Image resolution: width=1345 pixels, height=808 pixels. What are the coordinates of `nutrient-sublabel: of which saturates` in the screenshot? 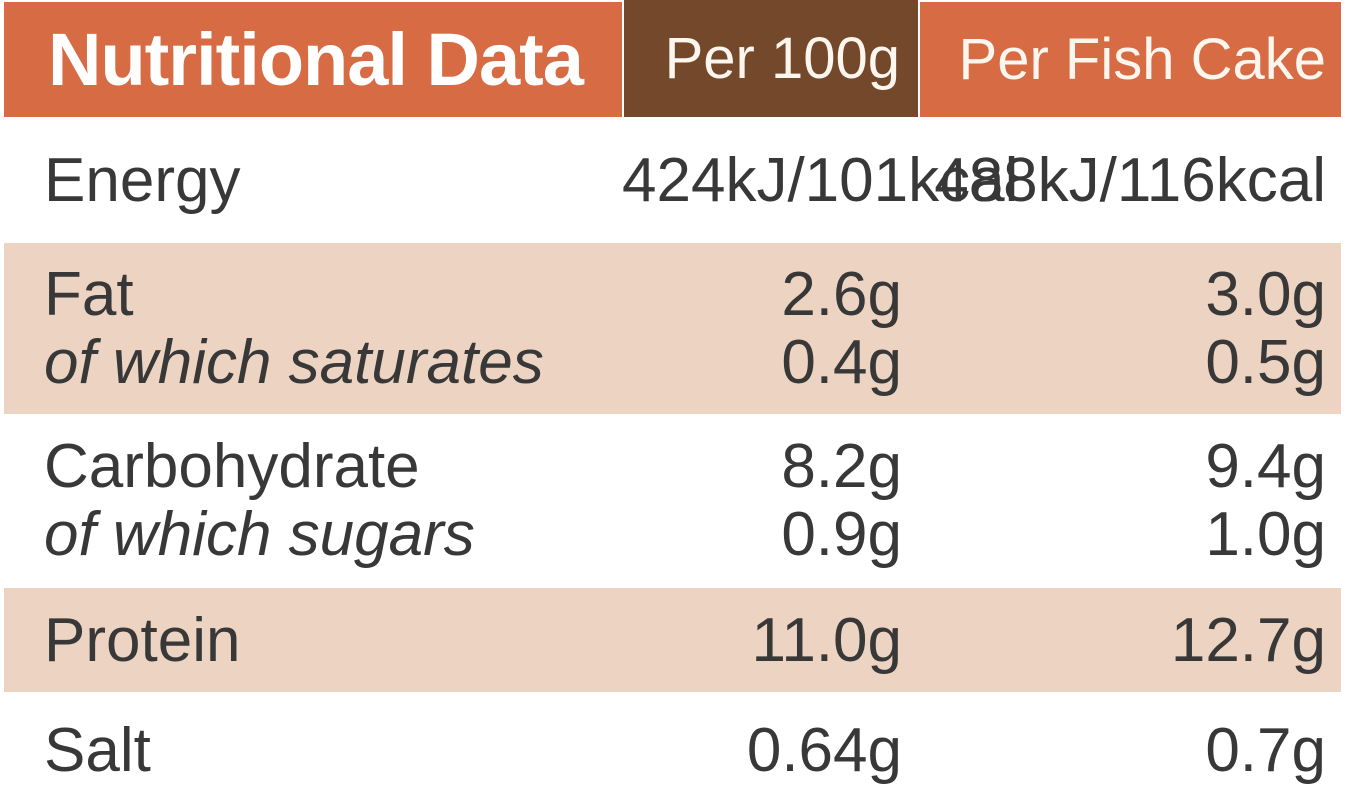 It's located at (294, 362).